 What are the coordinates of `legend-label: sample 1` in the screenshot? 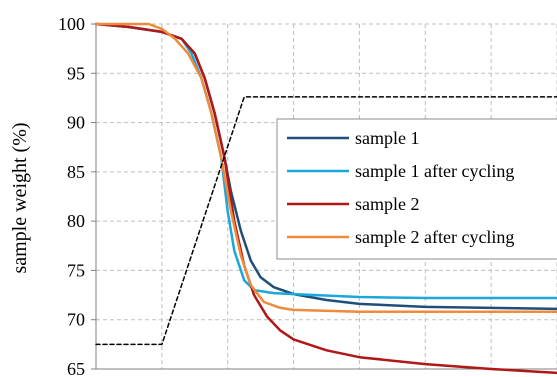 It's located at (387, 138).